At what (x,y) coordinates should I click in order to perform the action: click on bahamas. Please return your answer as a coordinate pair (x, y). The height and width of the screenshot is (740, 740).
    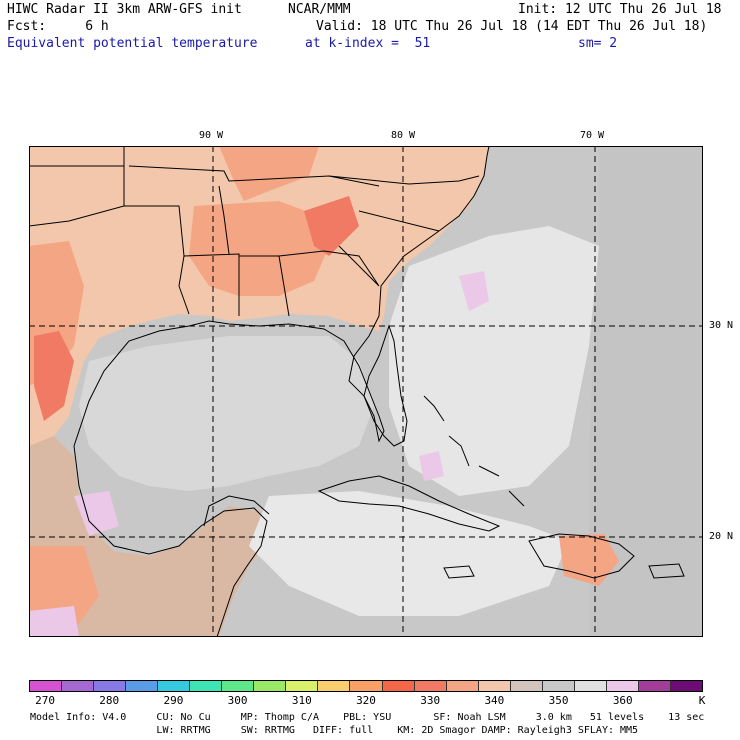
    Looking at the image, I should click on (474, 451).